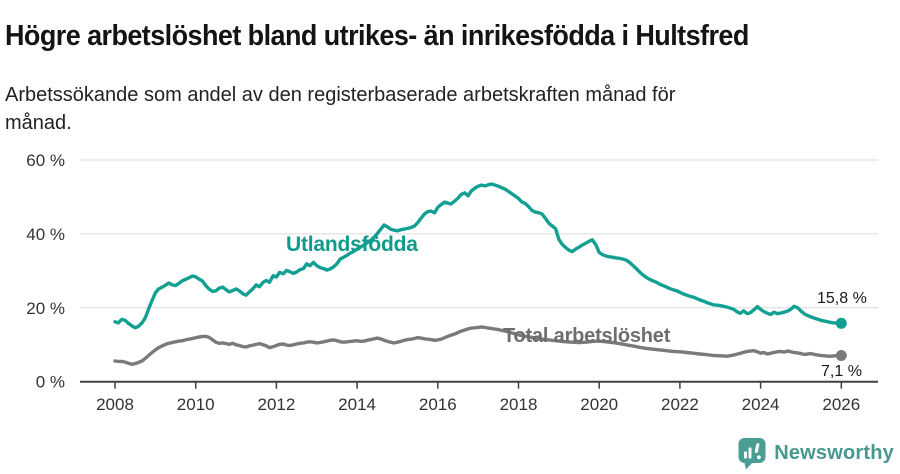 This screenshot has width=900, height=474. Describe the element at coordinates (276, 404) in the screenshot. I see `x-tick-label-2012: 2012` at that location.